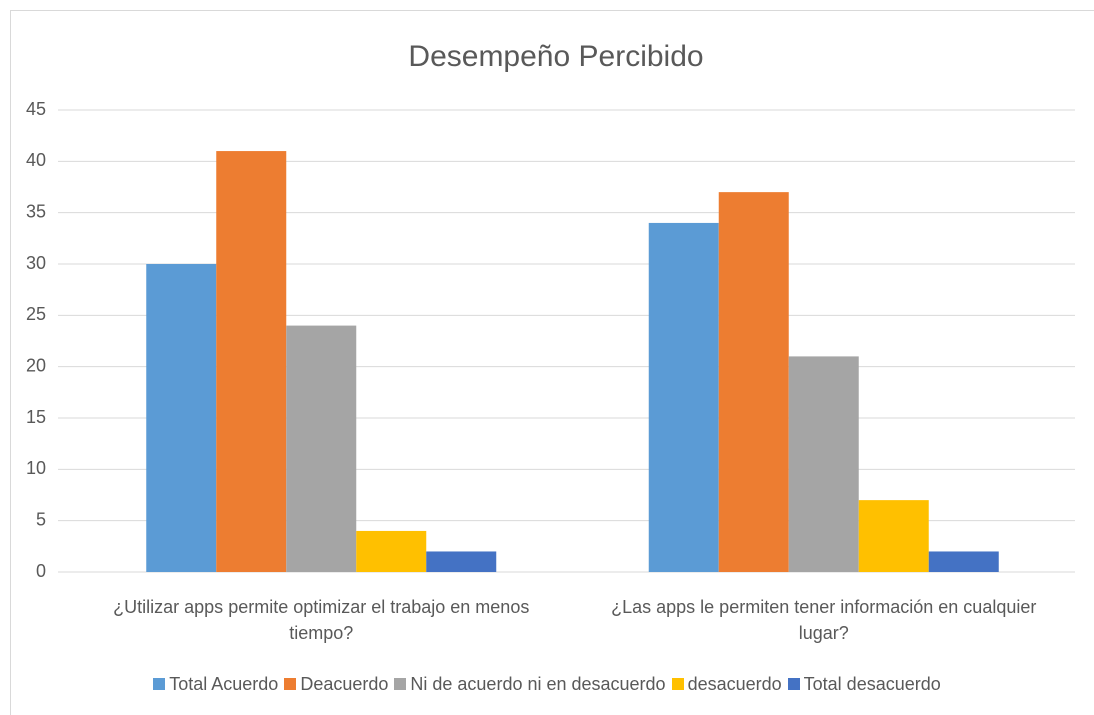 This screenshot has width=1094, height=715. Describe the element at coordinates (41, 571) in the screenshot. I see `y-tick-label: 0` at that location.